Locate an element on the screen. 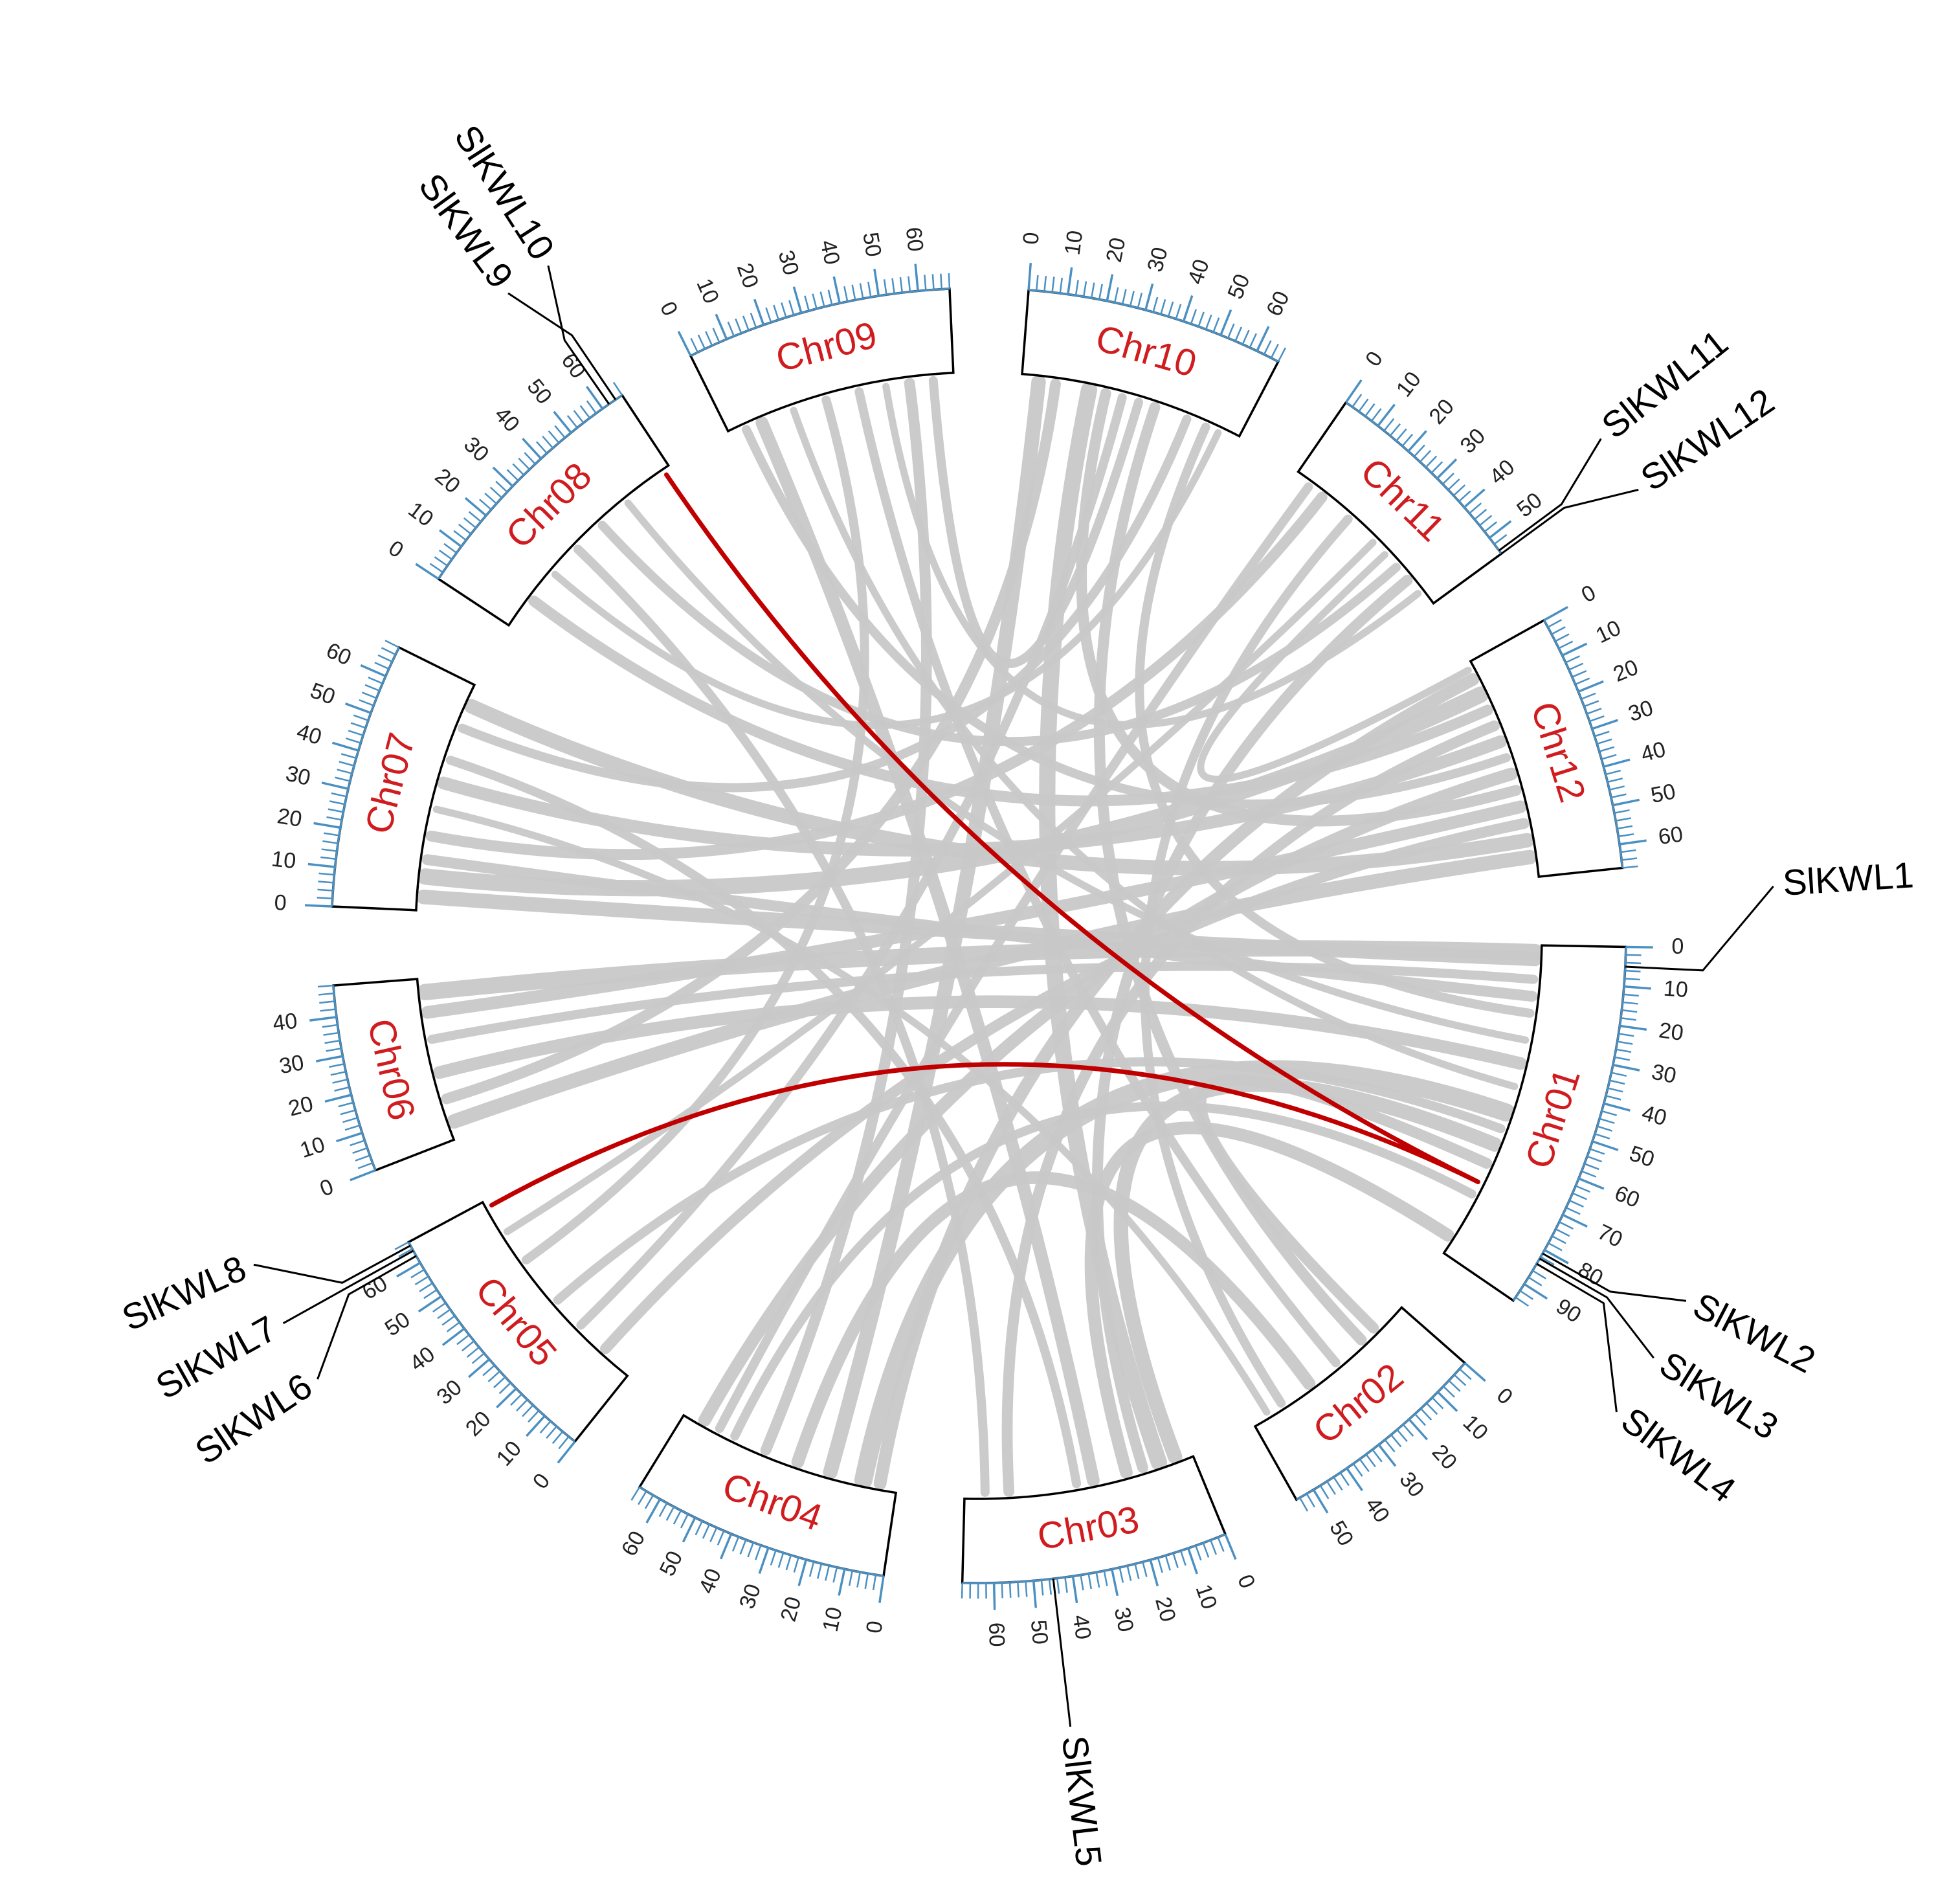 The width and height of the screenshot is (1960, 1899). tick-label: 0 is located at coordinates (1588, 593).